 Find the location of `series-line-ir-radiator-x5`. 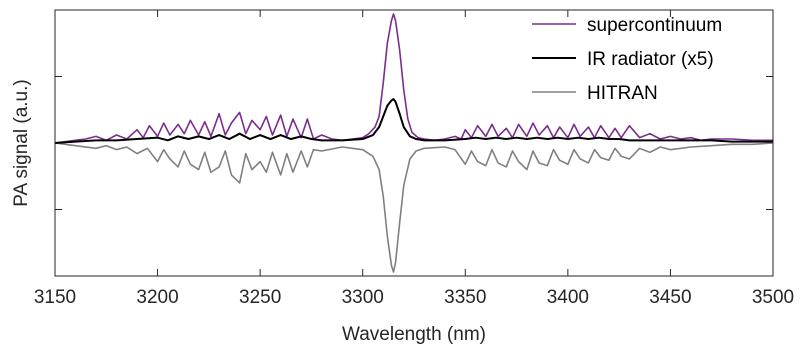

series-line-ir-radiator-x5 is located at coordinates (413, 121).